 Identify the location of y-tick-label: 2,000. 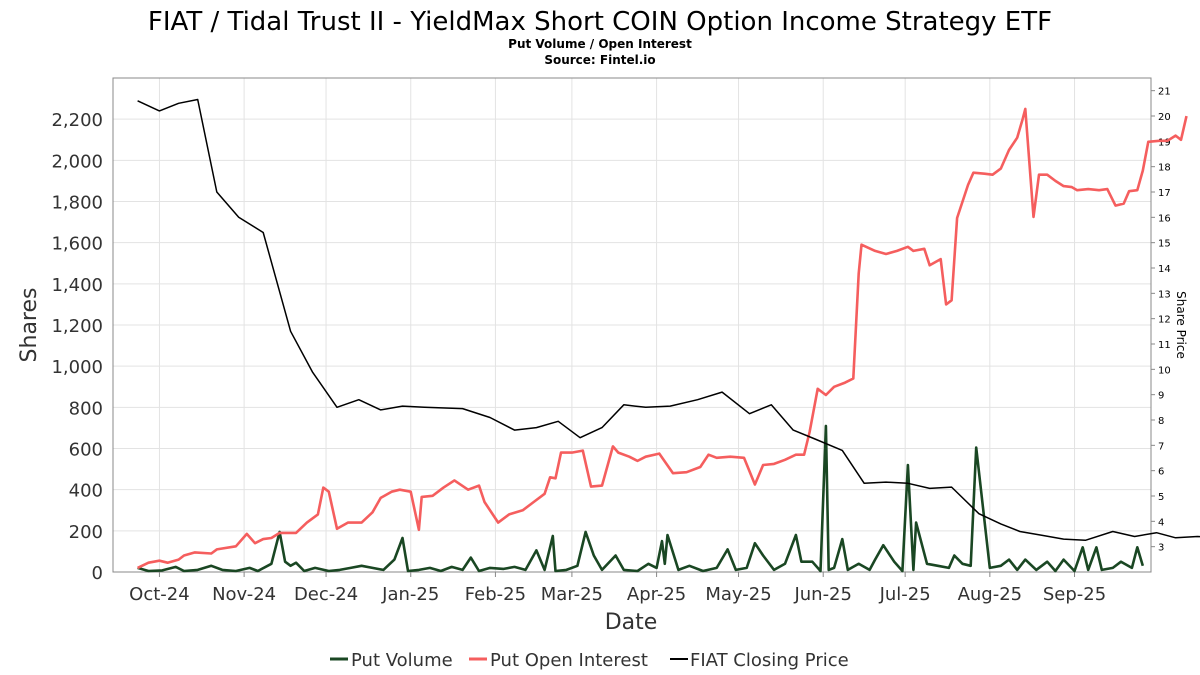
(77, 161).